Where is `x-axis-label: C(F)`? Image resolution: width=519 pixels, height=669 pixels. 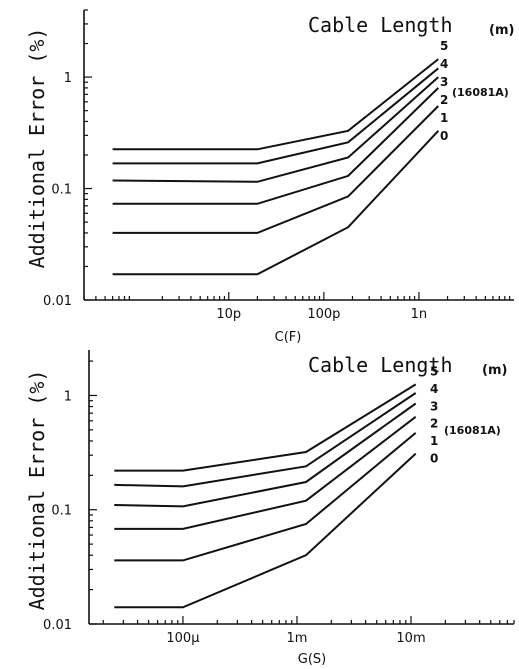 x-axis-label: C(F) is located at coordinates (288, 337).